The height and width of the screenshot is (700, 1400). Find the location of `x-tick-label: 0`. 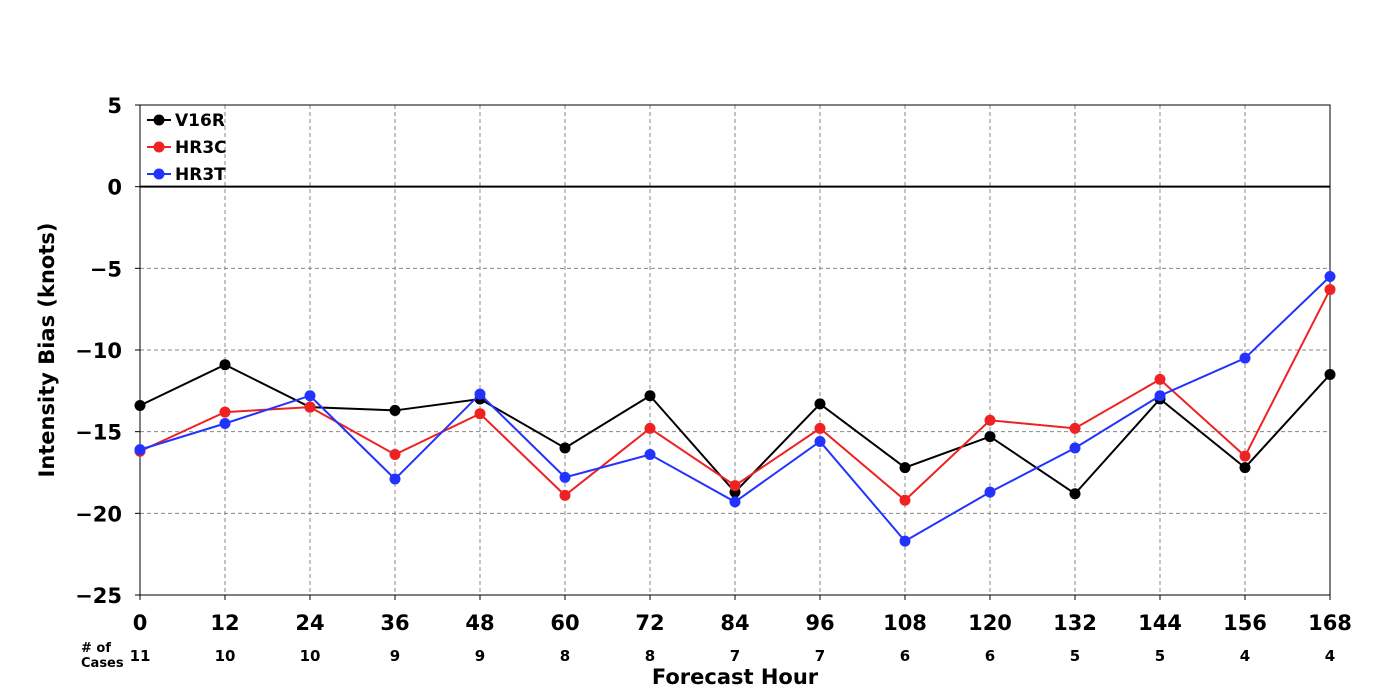

x-tick-label: 0 is located at coordinates (140, 623).